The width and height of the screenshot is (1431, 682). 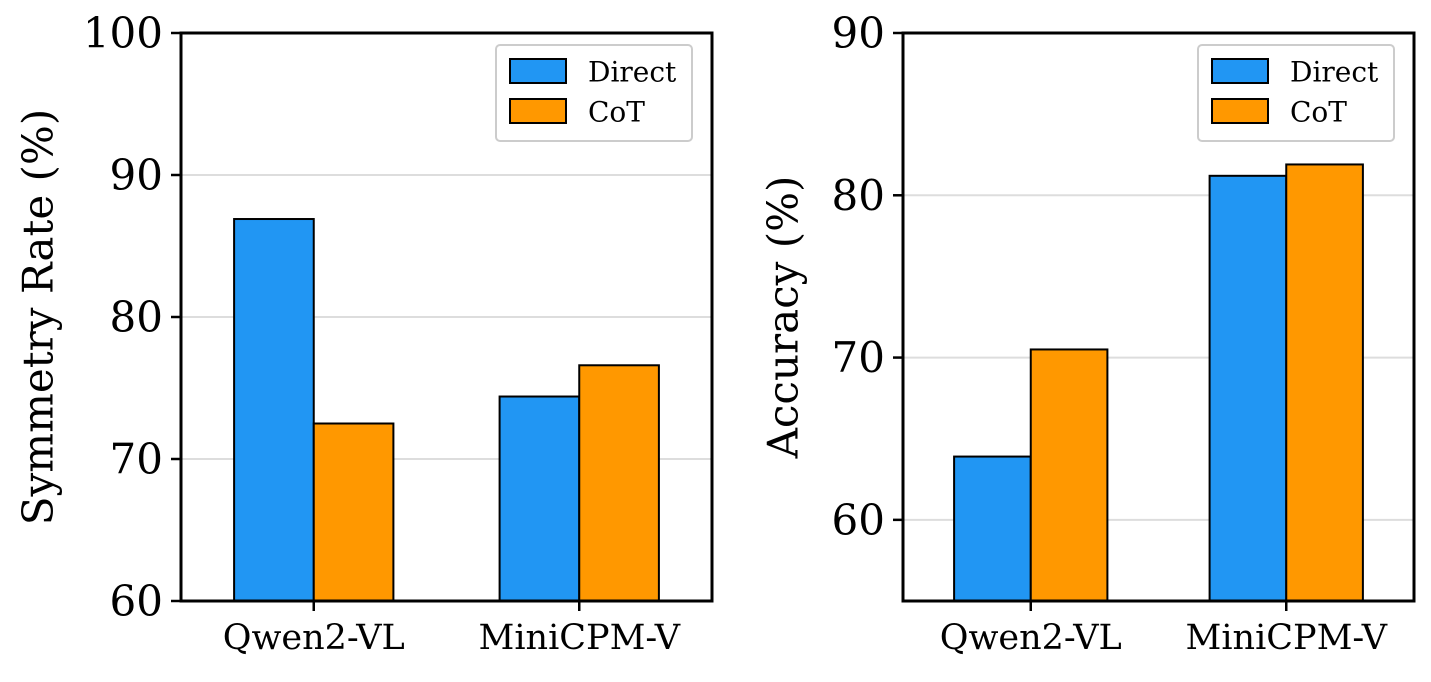 What do you see at coordinates (783, 318) in the screenshot?
I see `y-axis-title: Accuracy (%)` at bounding box center [783, 318].